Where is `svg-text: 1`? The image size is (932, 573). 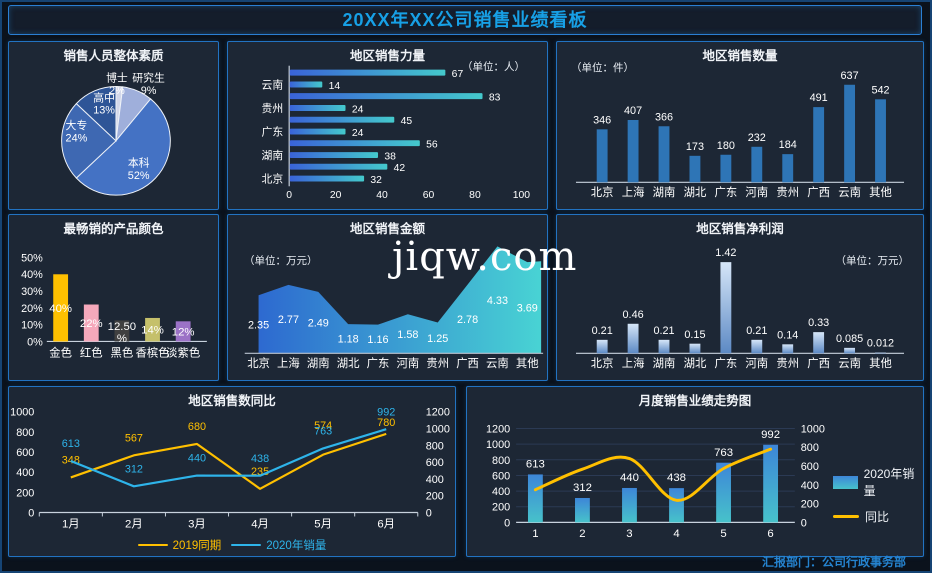
svg-text: 1 is located at coordinates (535, 534).